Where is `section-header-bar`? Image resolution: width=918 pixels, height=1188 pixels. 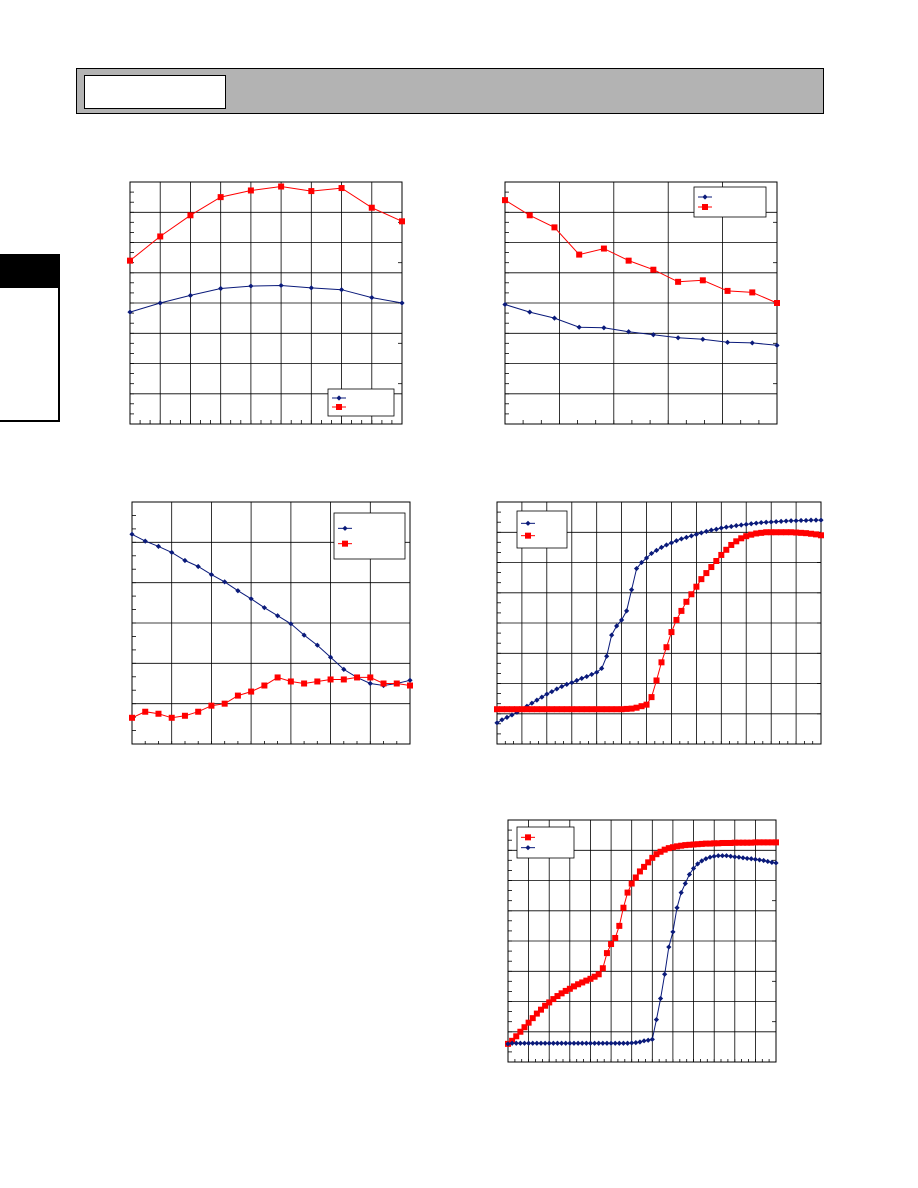
section-header-bar is located at coordinates (450, 91).